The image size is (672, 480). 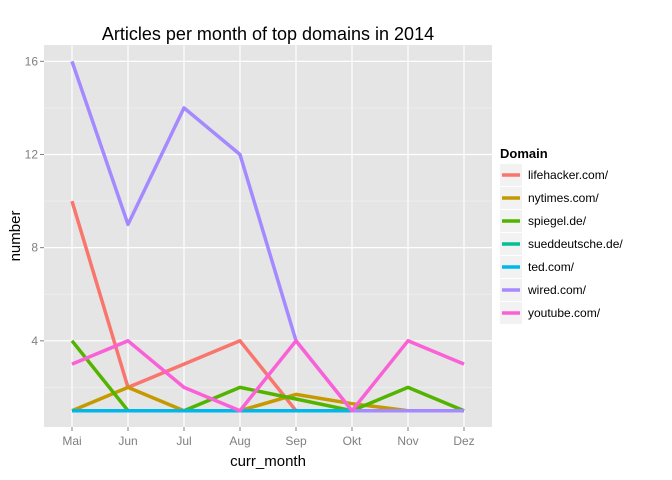 What do you see at coordinates (463, 441) in the screenshot?
I see `x-tick-label: Dez` at bounding box center [463, 441].